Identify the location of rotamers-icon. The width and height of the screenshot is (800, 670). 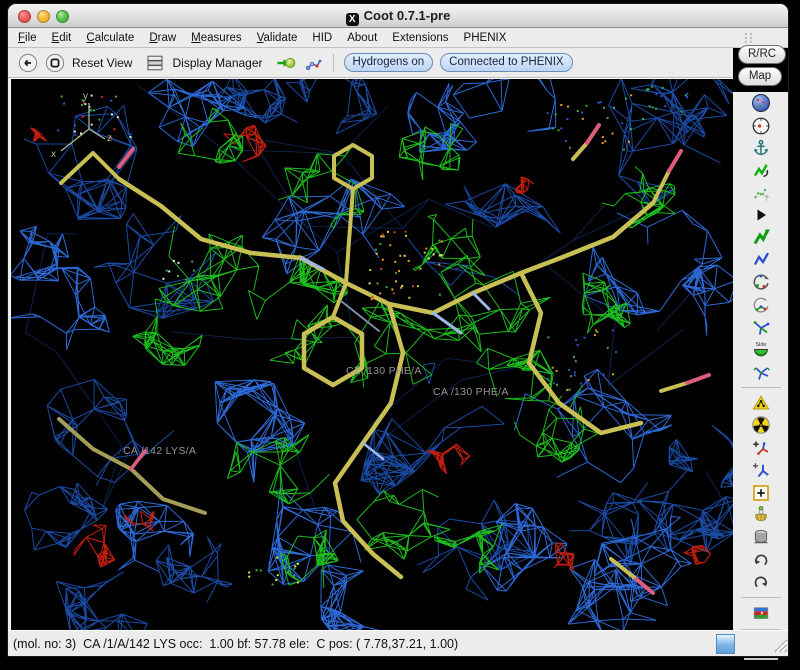
(761, 215).